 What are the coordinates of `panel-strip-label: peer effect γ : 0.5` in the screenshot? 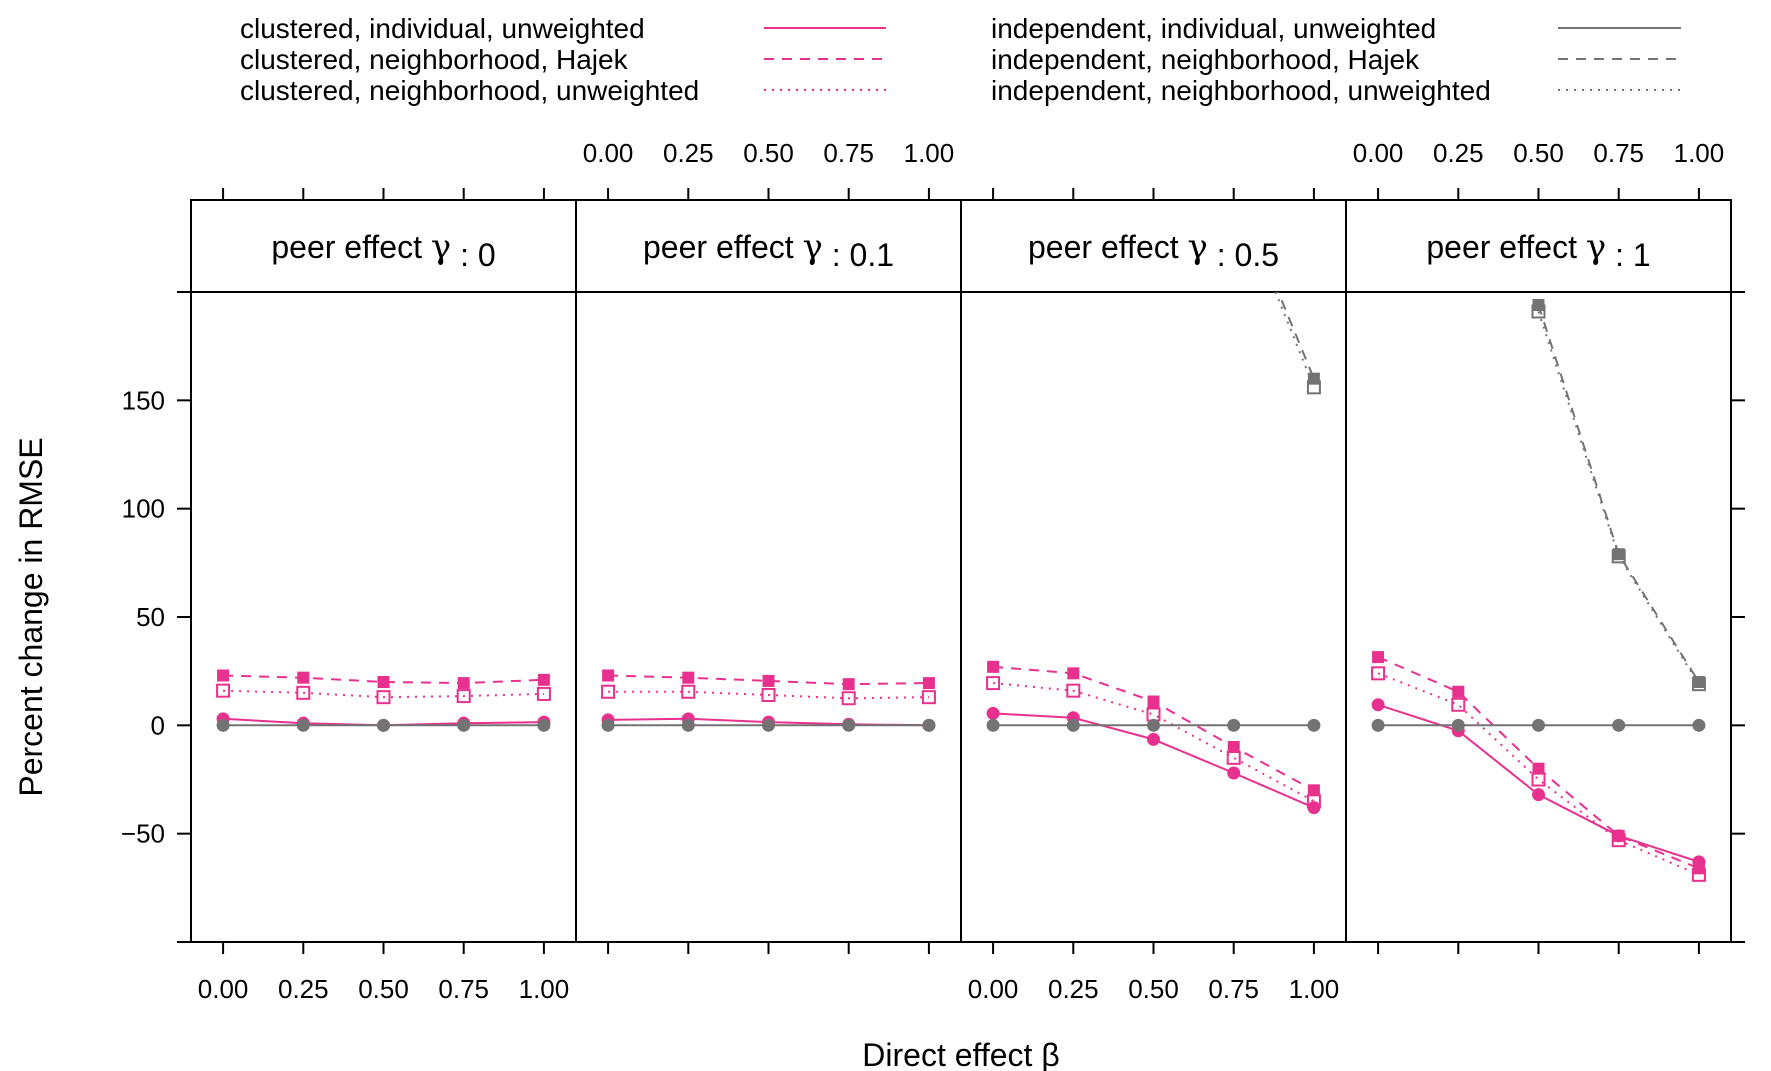 It's located at (1153, 250).